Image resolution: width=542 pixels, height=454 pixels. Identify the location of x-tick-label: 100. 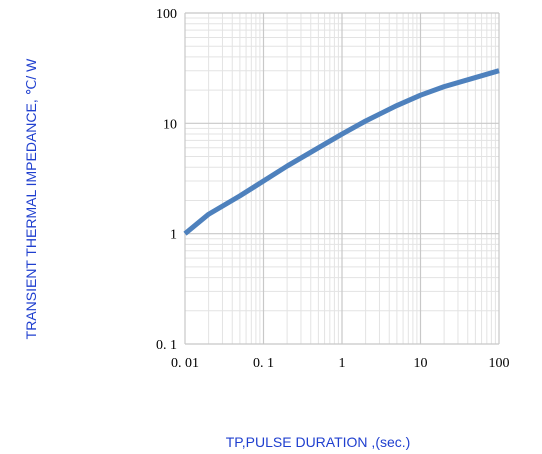
(499, 363).